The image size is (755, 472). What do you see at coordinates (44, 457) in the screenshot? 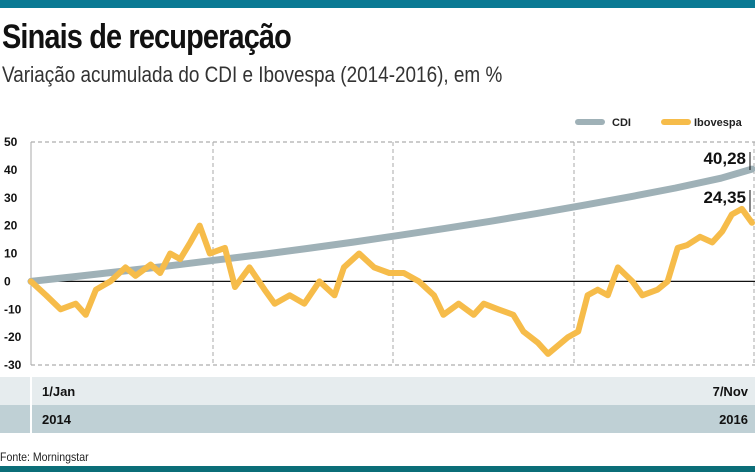
I see `source-note: Fonte: Morningstar` at bounding box center [44, 457].